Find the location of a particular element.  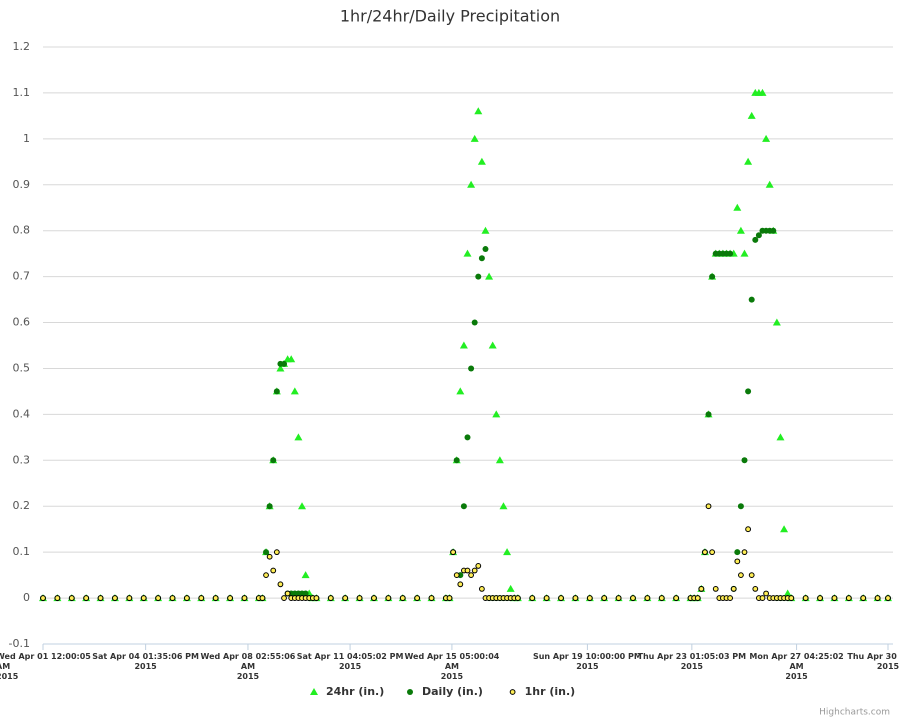

x-tick-label: Sat Apr 04 01:35:06 PM 2015 is located at coordinates (145, 661).